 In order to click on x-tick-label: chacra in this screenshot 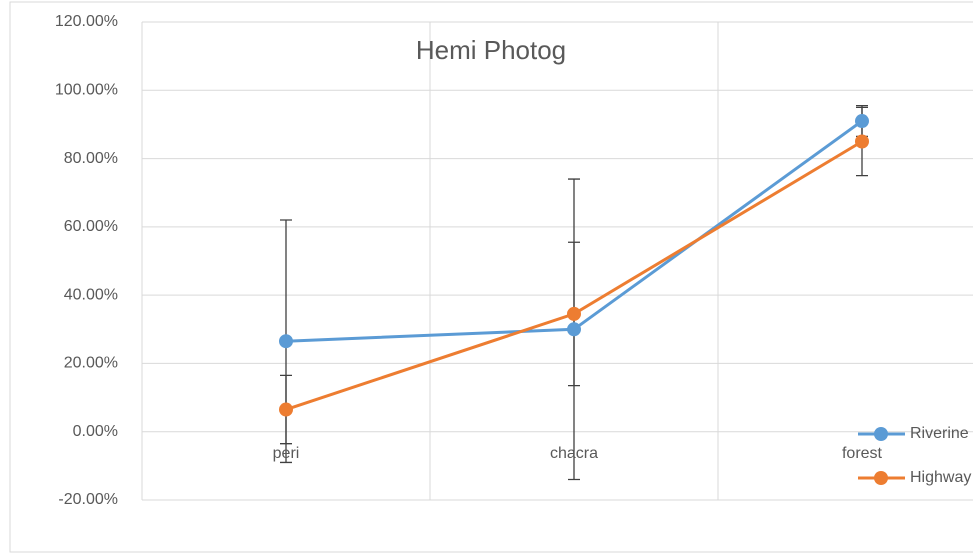, I will do `click(574, 453)`.